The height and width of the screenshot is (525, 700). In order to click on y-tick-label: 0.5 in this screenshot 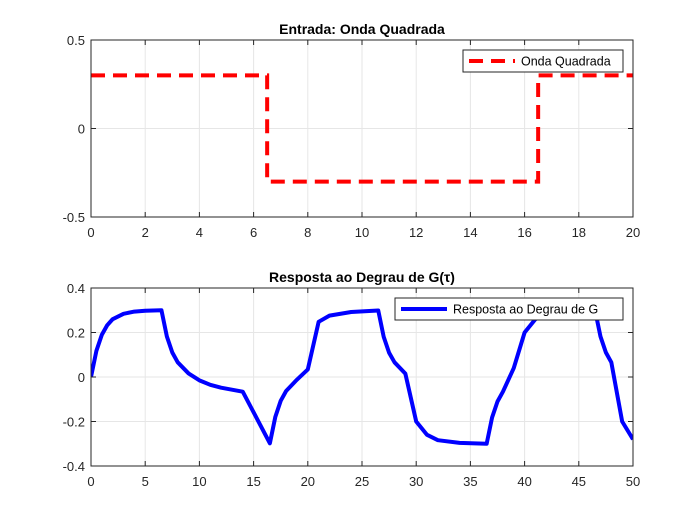, I will do `click(76, 40)`.